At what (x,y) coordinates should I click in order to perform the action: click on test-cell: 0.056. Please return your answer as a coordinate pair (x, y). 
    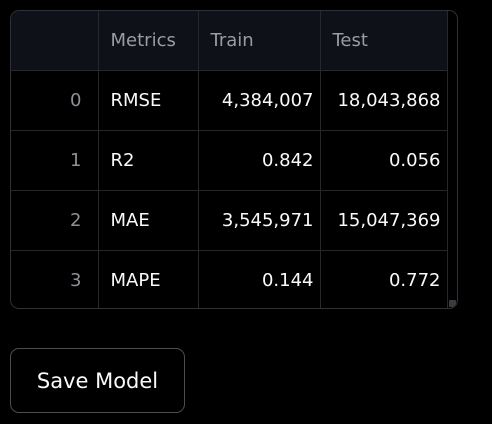
    Looking at the image, I should click on (384, 160).